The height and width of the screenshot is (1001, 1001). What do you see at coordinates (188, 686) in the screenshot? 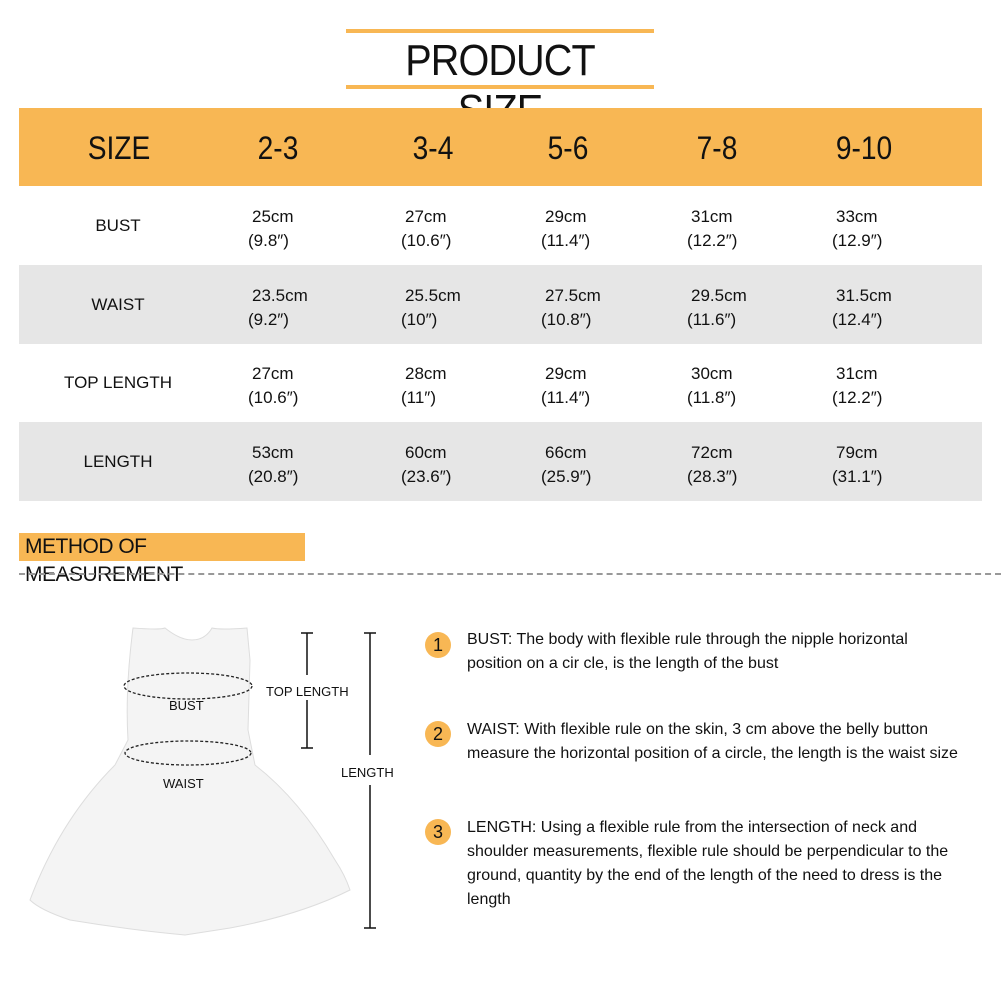
I see `bust-ellipse` at bounding box center [188, 686].